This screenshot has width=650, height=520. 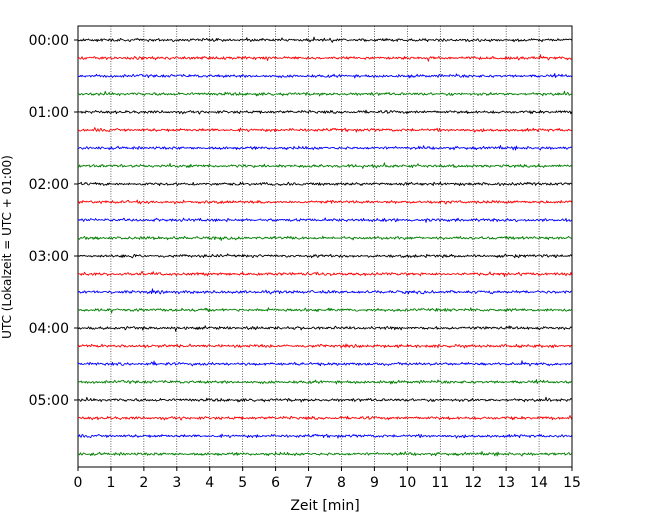 What do you see at coordinates (440, 483) in the screenshot?
I see `x-tick-label: 11` at bounding box center [440, 483].